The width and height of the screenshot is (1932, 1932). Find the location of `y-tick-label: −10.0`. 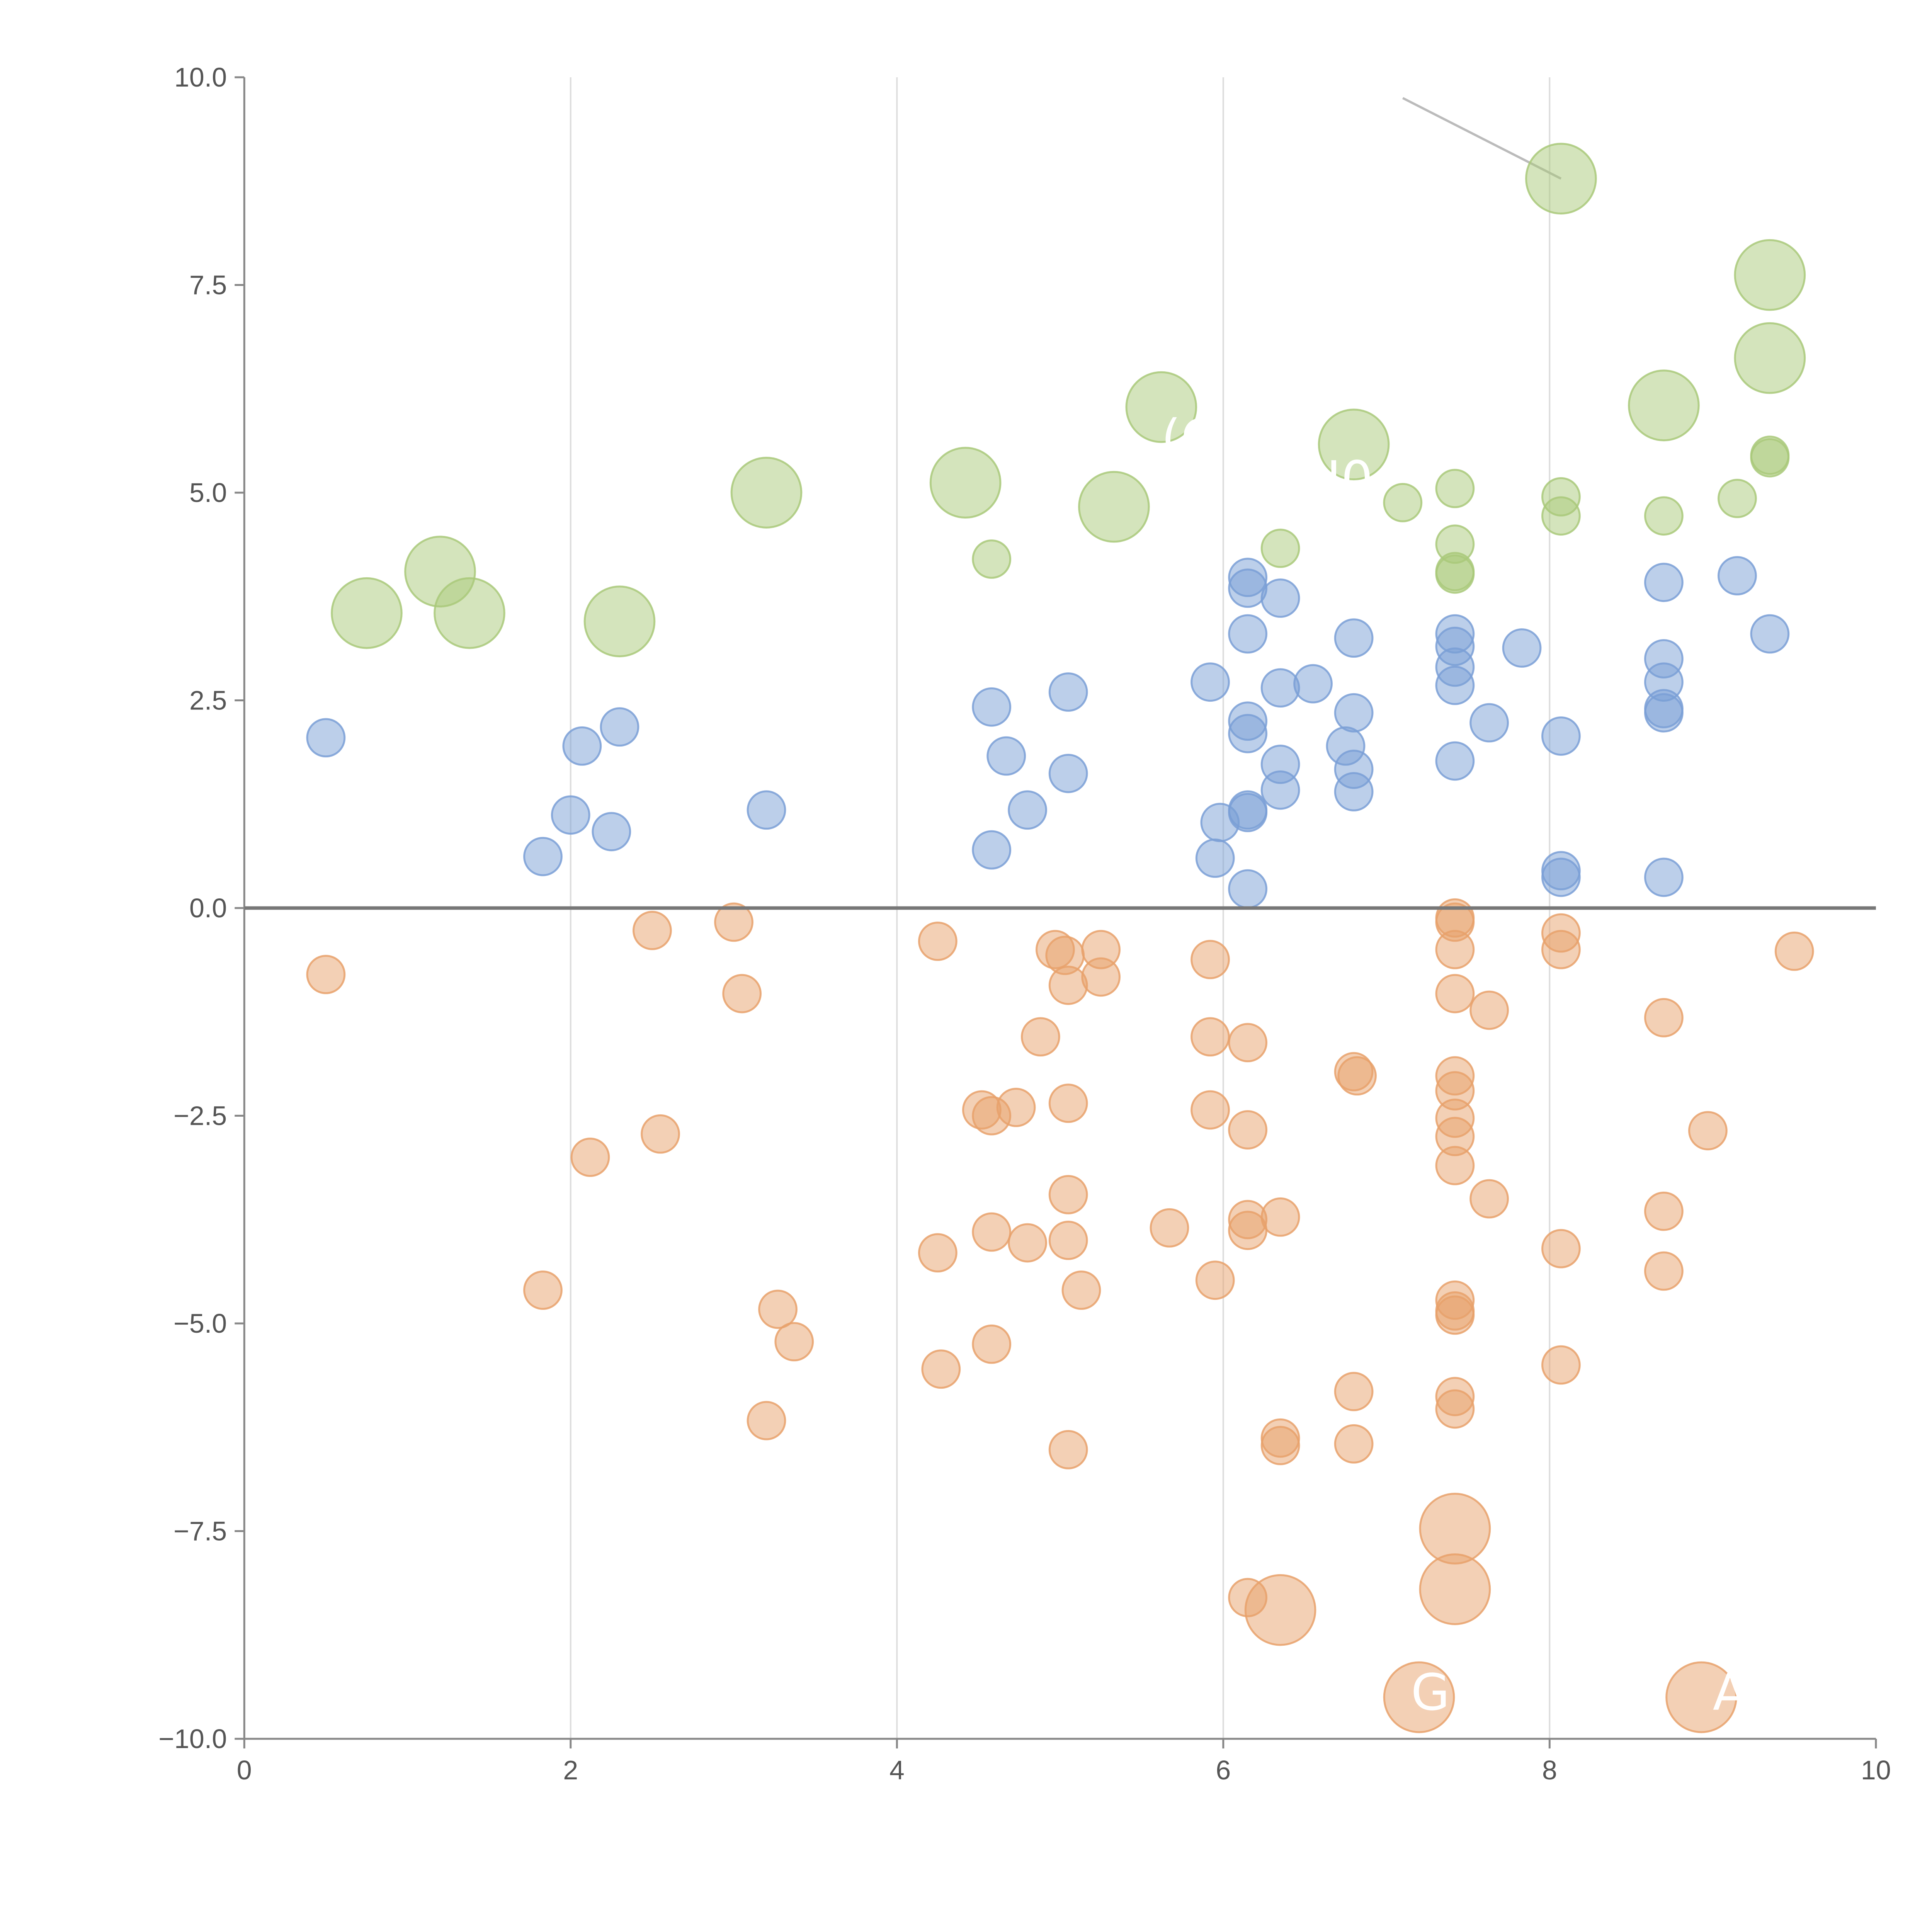

y-tick-label: −10.0 is located at coordinates (192, 1739).